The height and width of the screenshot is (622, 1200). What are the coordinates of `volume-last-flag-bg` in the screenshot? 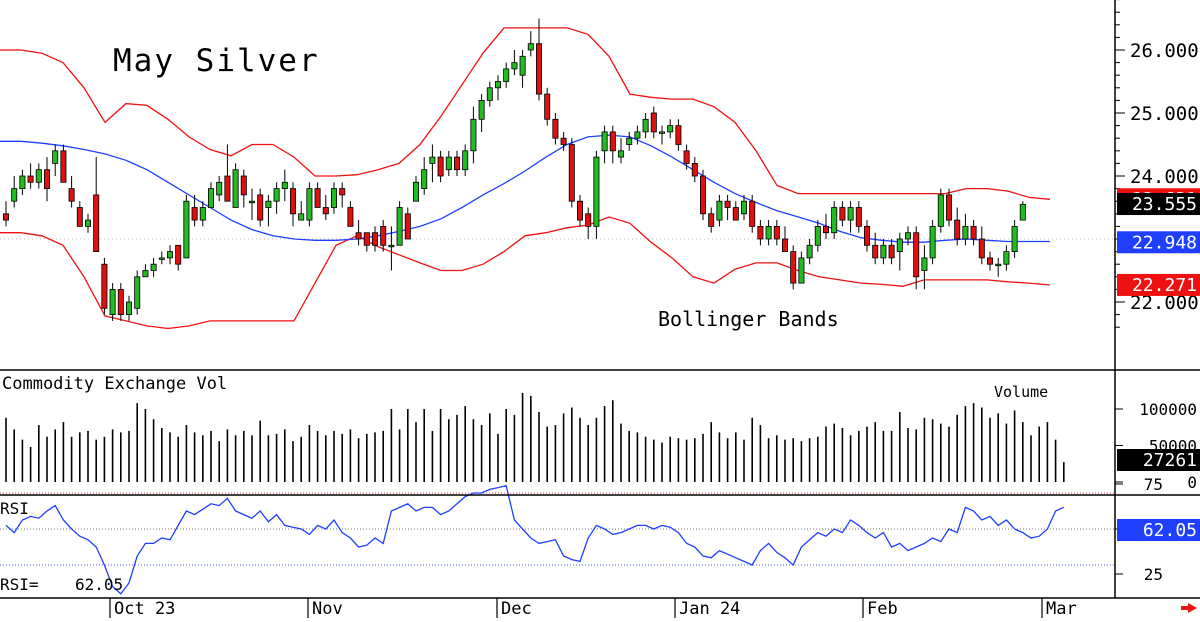 It's located at (1158, 460).